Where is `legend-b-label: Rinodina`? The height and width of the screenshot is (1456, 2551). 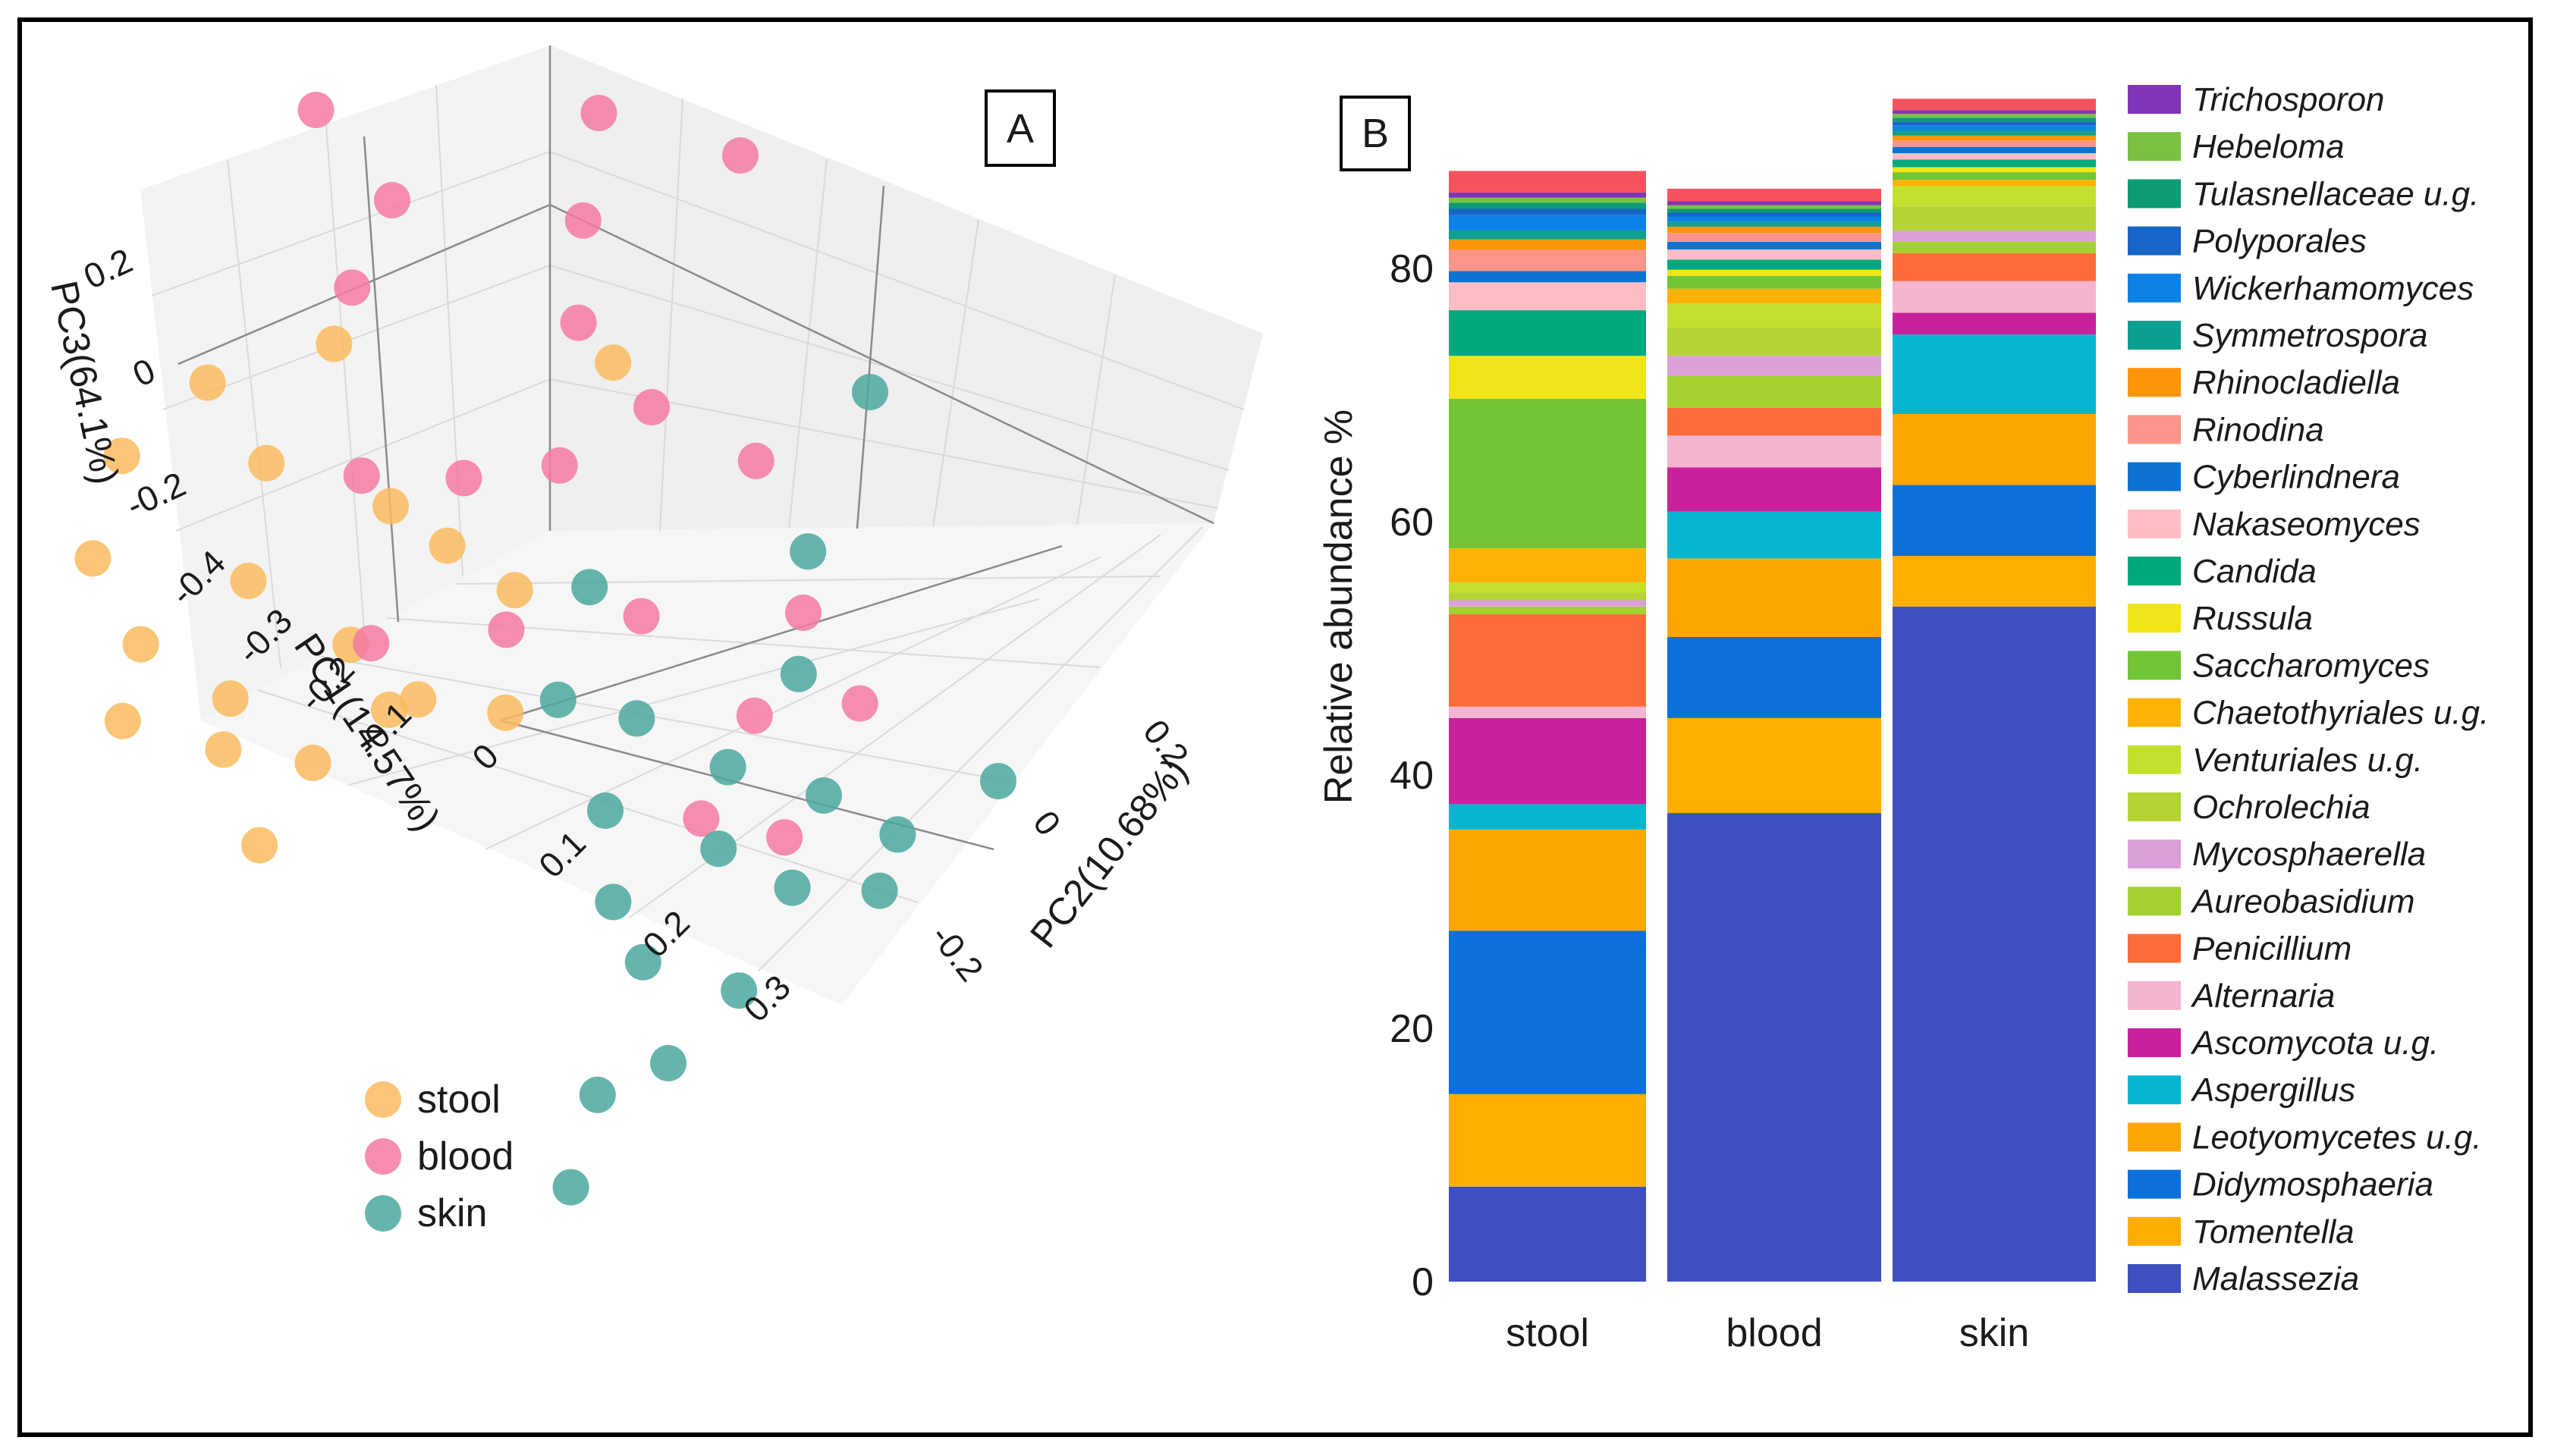 legend-b-label: Rinodina is located at coordinates (2258, 429).